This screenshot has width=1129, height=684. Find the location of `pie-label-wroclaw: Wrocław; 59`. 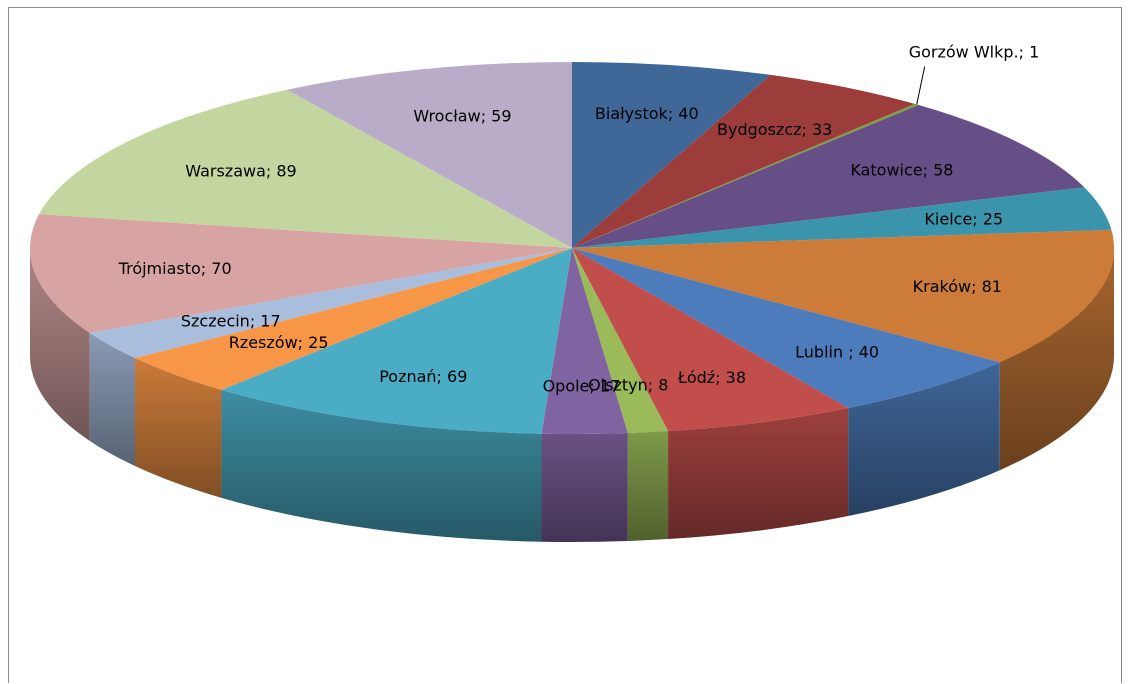

pie-label-wroclaw: Wrocław; 59 is located at coordinates (462, 116).